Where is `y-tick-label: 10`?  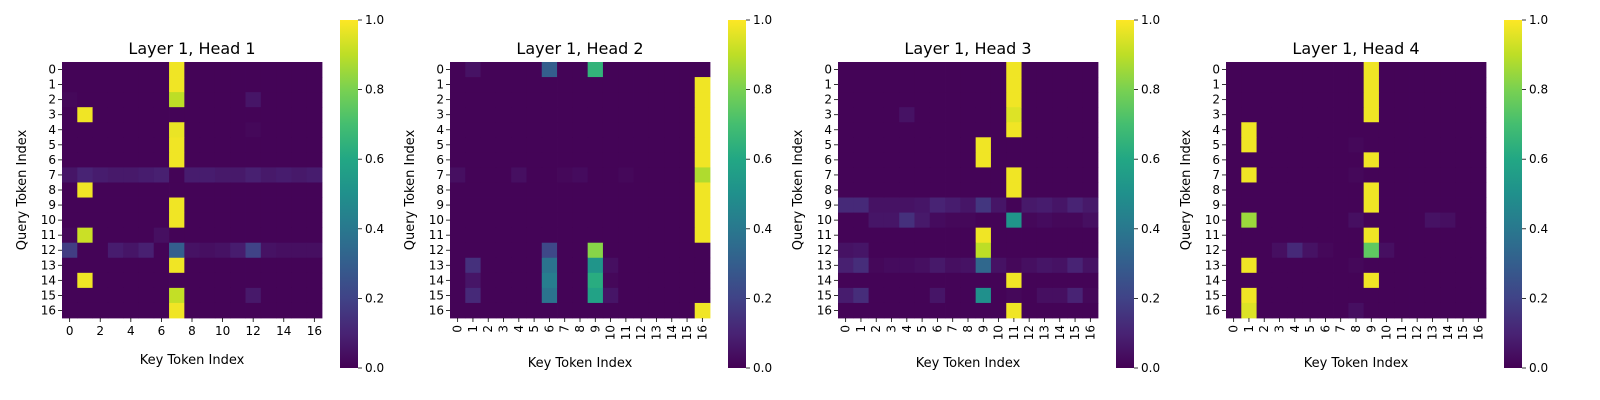
y-tick-label: 10 is located at coordinates (824, 220).